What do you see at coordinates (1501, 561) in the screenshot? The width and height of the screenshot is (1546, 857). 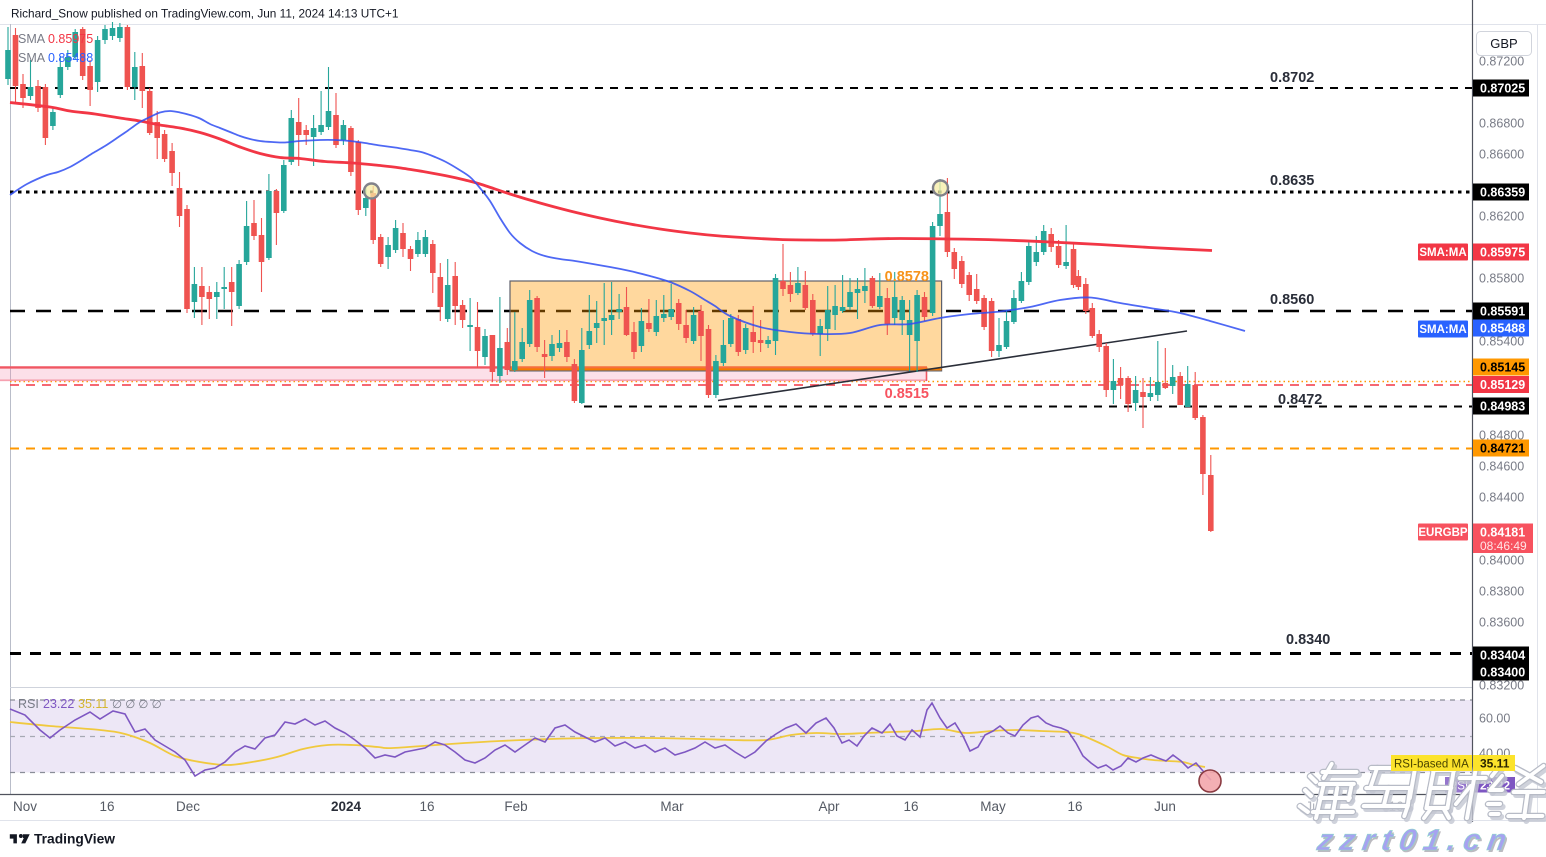 I see `svg-text: 0.84000` at bounding box center [1501, 561].